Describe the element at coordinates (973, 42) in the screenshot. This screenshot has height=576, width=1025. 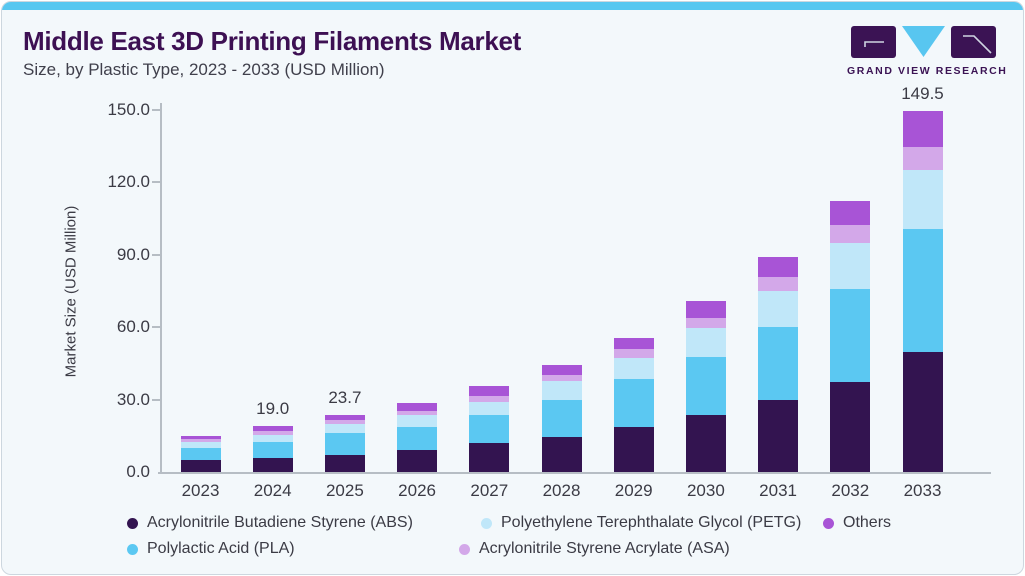
I see `logo-r-block` at that location.